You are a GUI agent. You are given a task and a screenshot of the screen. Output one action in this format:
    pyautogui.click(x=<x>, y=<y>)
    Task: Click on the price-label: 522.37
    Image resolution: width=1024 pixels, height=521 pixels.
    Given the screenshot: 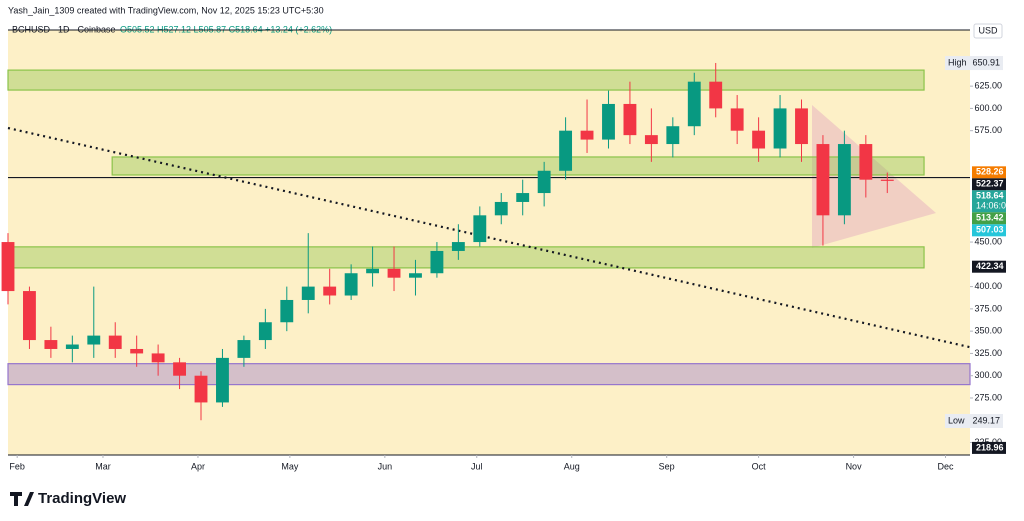 What is the action you would take?
    pyautogui.click(x=990, y=184)
    